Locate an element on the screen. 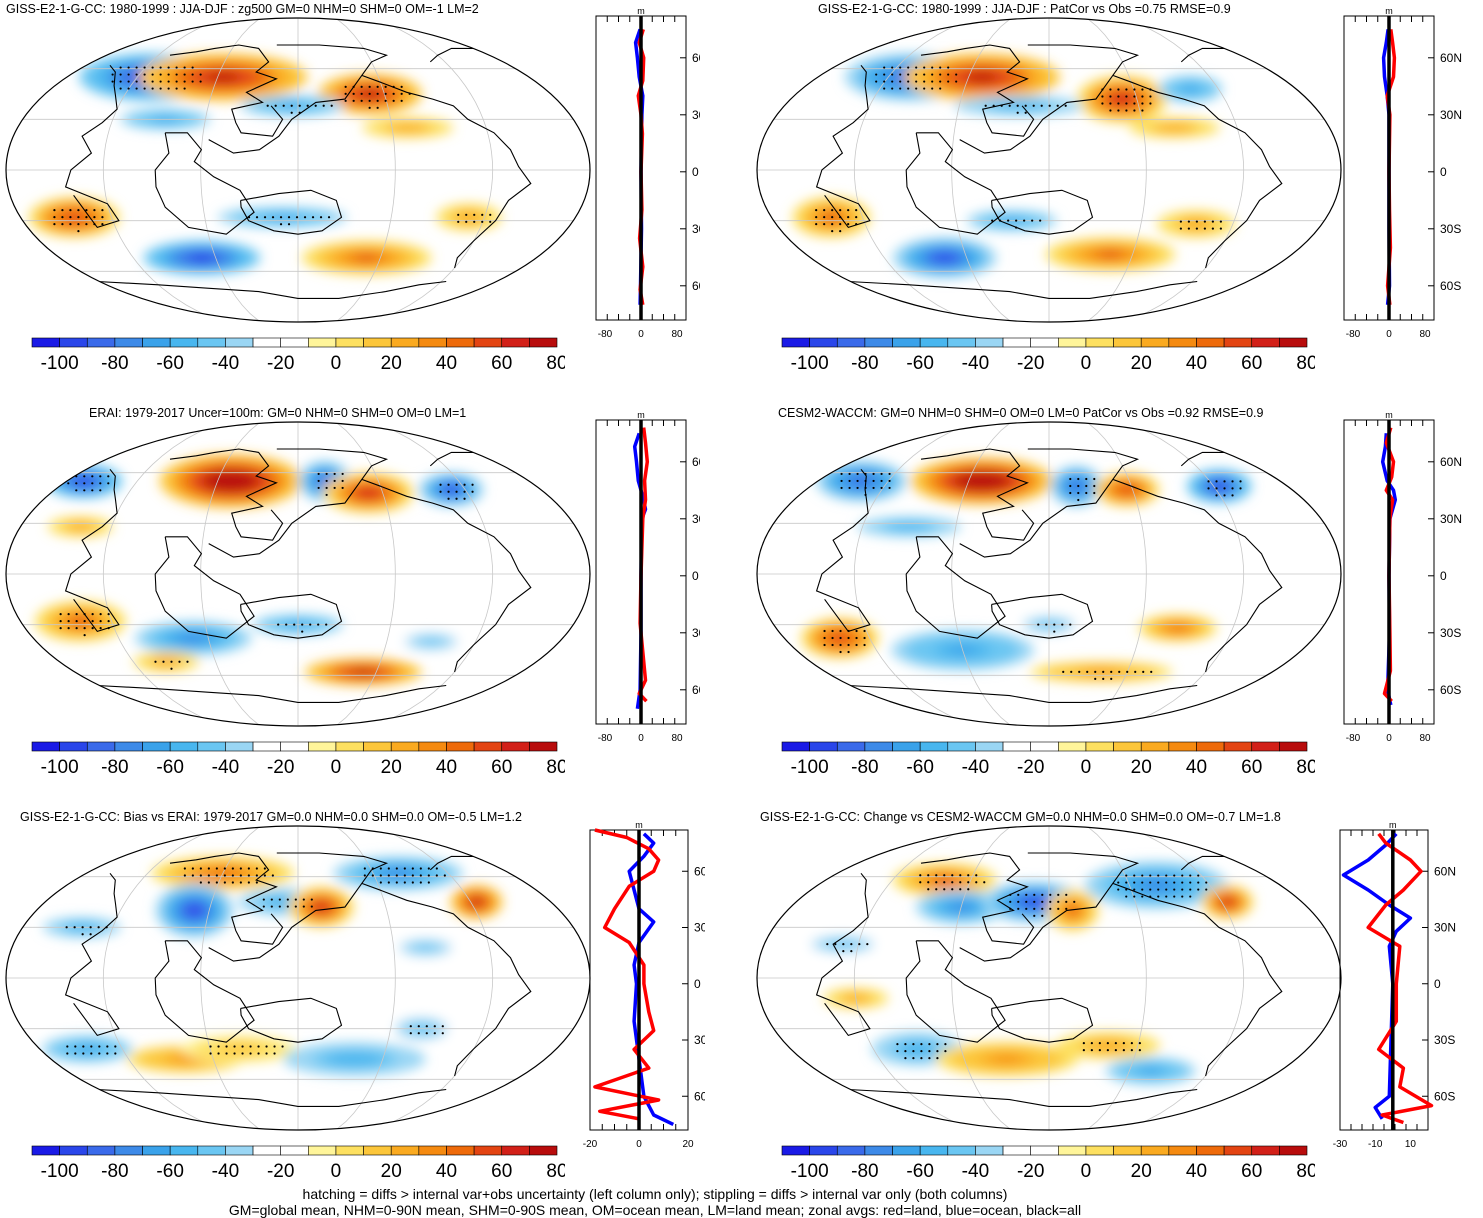  zonal-lat-label: 30N is located at coordinates (699, 928).